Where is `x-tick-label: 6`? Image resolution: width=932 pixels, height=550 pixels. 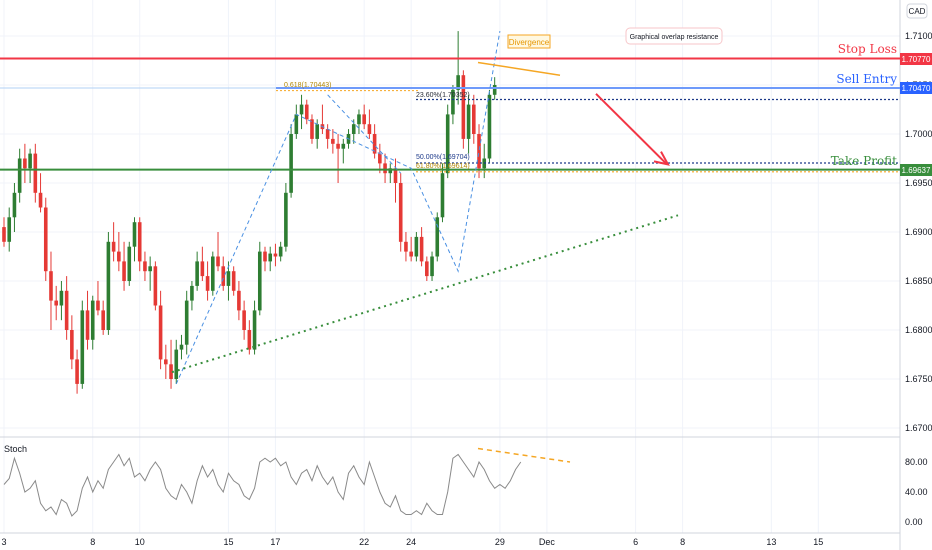
x-tick-label: 6 is located at coordinates (635, 542).